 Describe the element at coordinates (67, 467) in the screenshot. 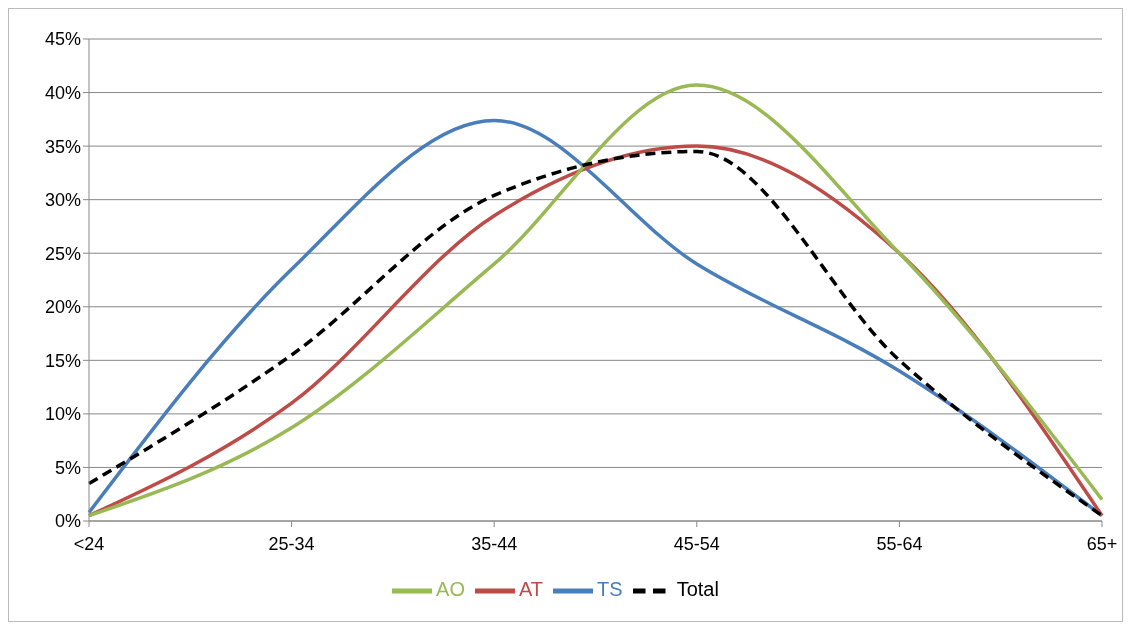

I see `y-tick-label: 5%` at that location.